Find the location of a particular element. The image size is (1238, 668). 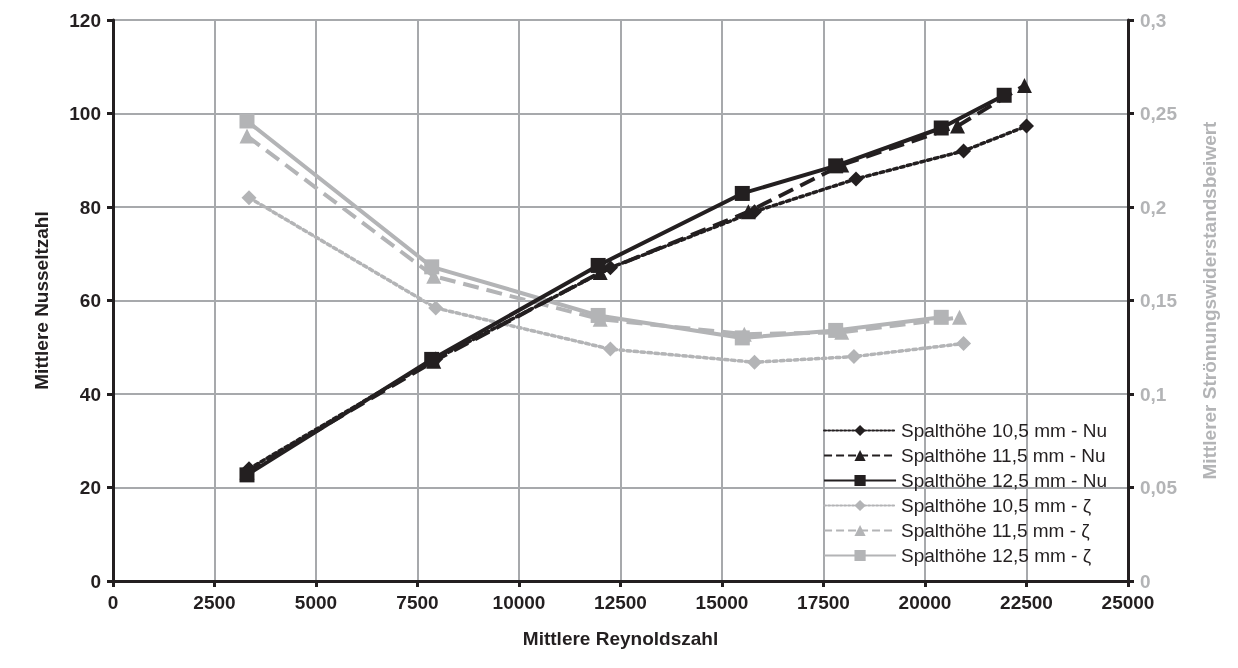

x-tick-label: 5000 is located at coordinates (316, 602).